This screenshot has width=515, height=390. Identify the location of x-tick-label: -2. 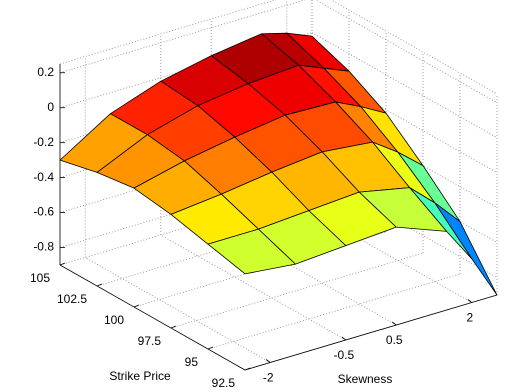
(268, 378).